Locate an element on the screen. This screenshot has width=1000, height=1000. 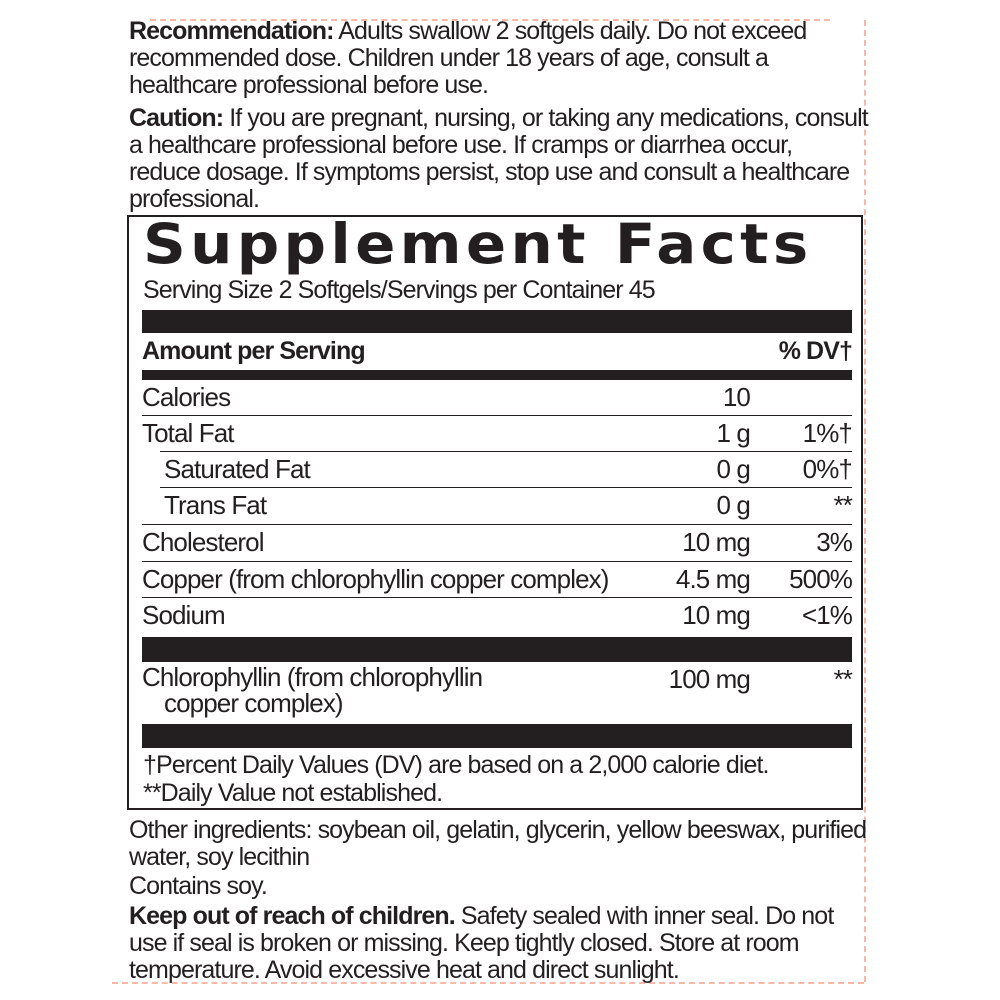
medium-divider is located at coordinates (497, 375).